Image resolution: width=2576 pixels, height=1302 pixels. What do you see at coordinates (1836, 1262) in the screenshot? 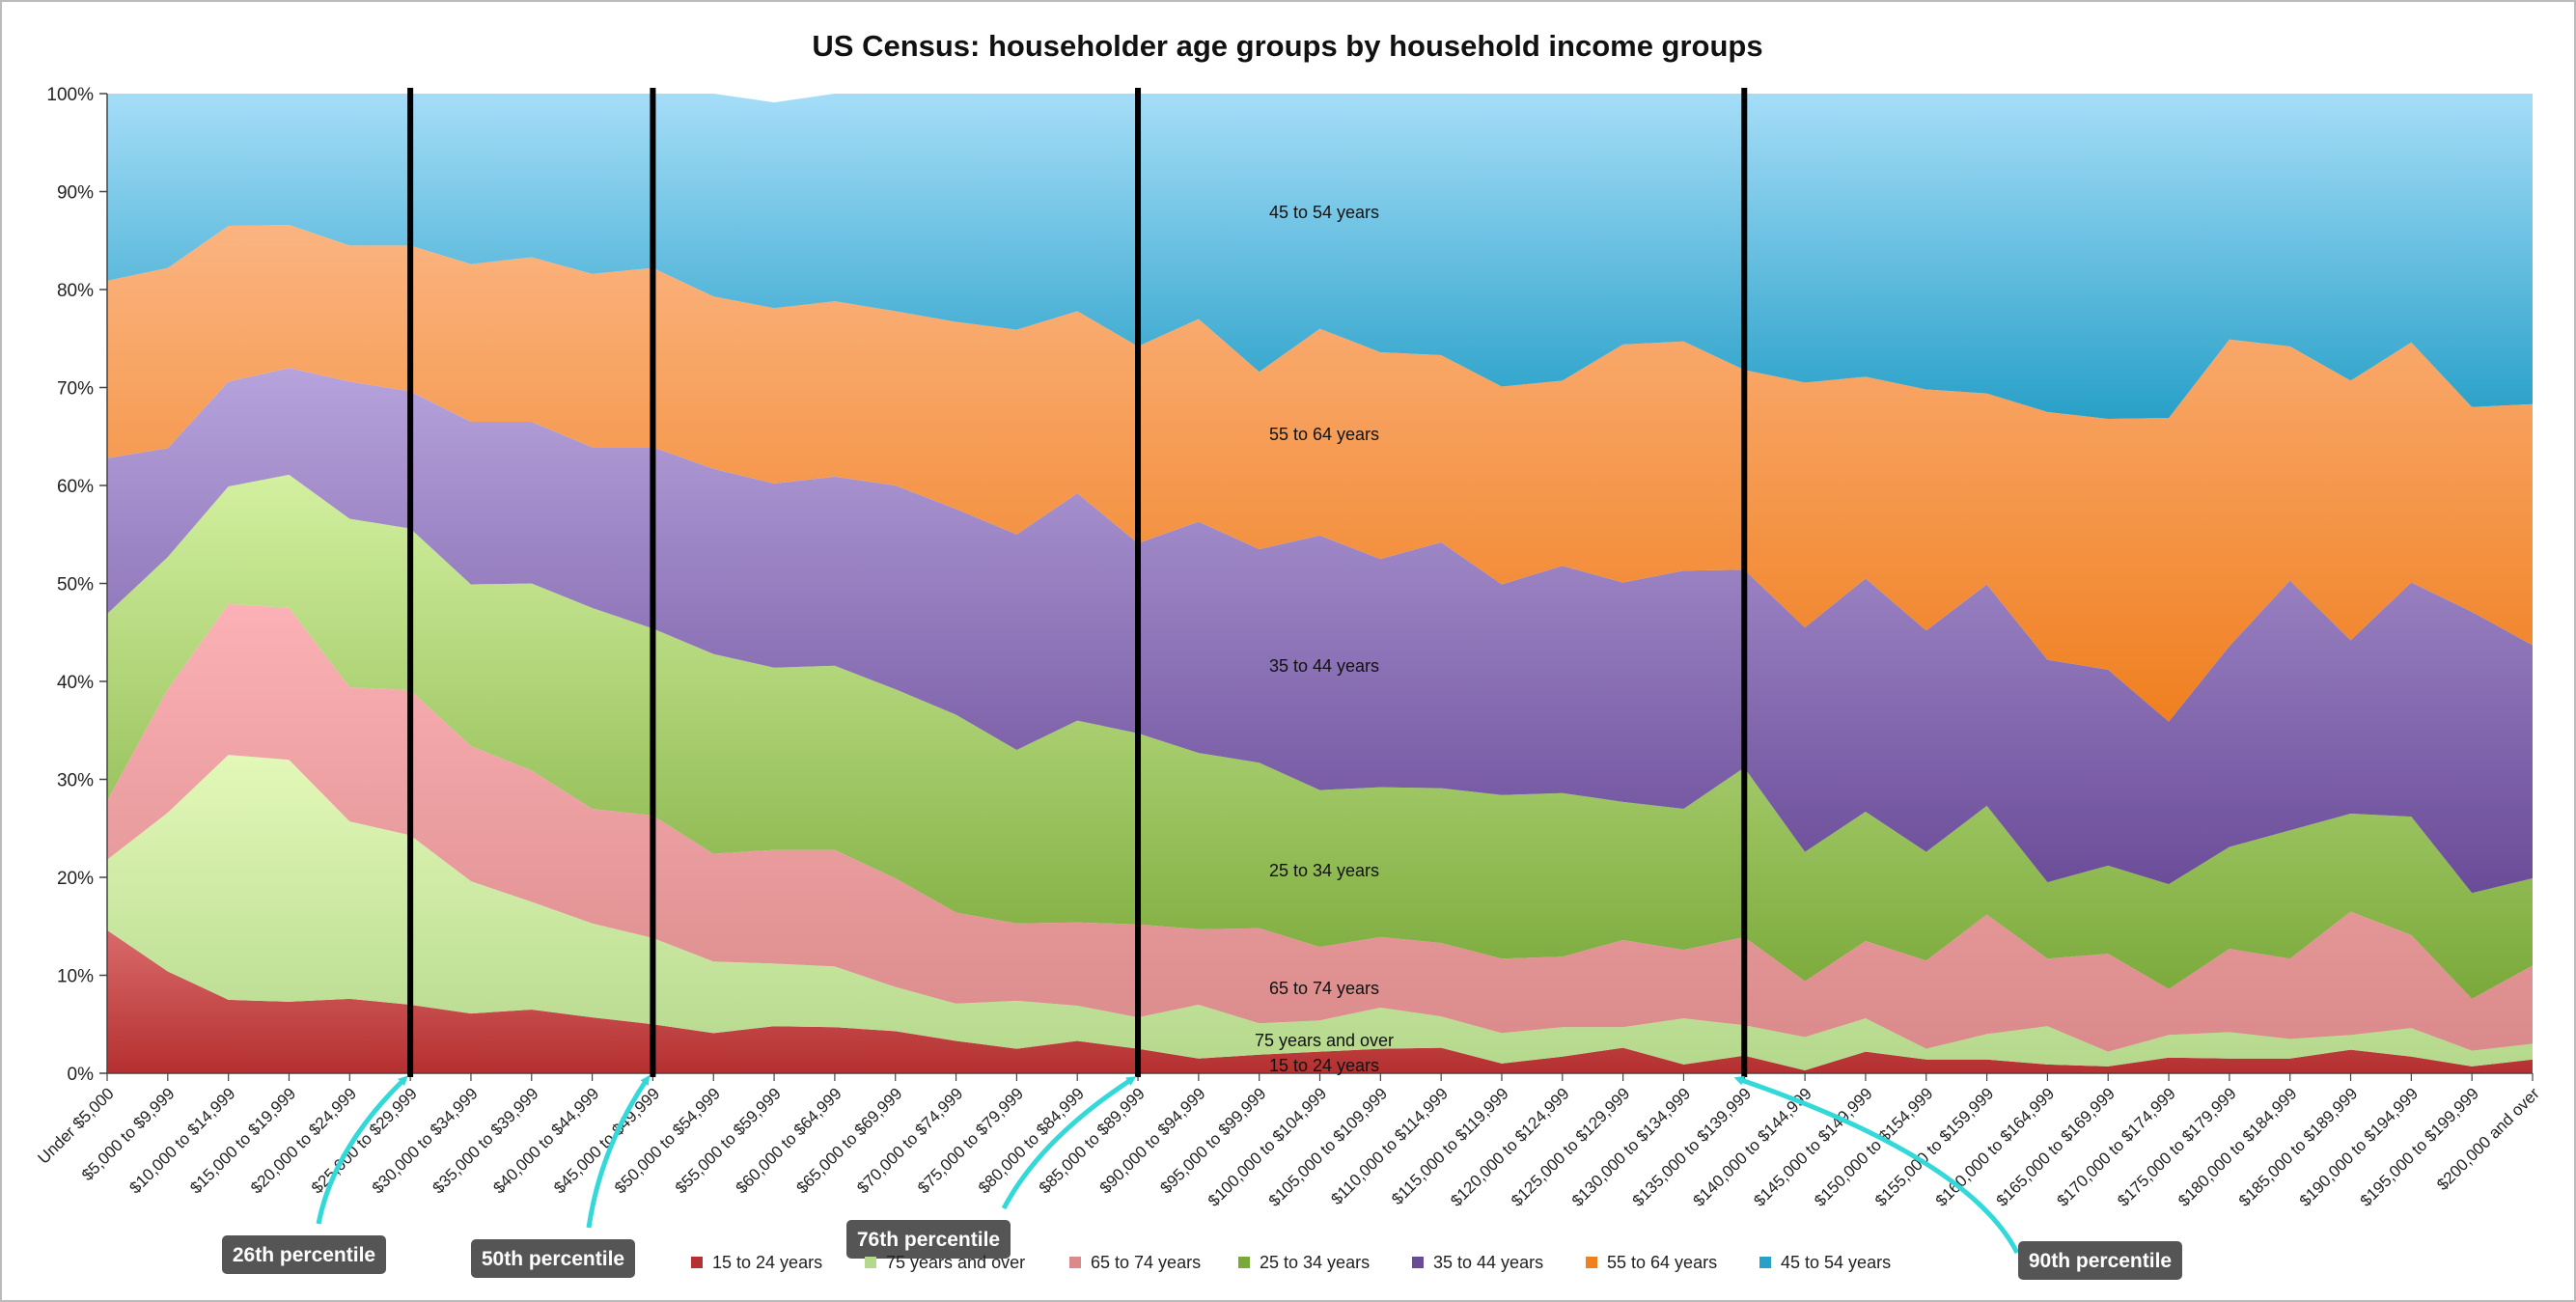
I see `legend-label-45-to-54-years: 45 to 54 years` at bounding box center [1836, 1262].